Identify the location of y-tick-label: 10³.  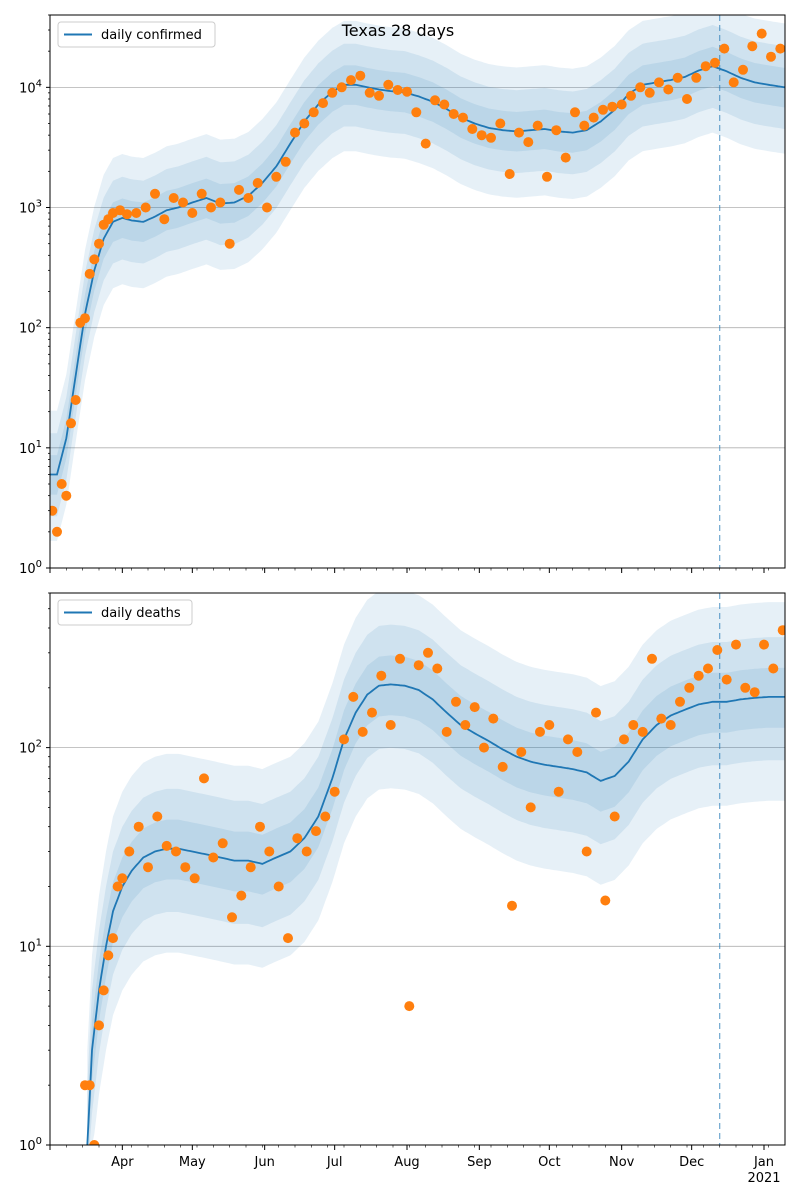
(30, 208).